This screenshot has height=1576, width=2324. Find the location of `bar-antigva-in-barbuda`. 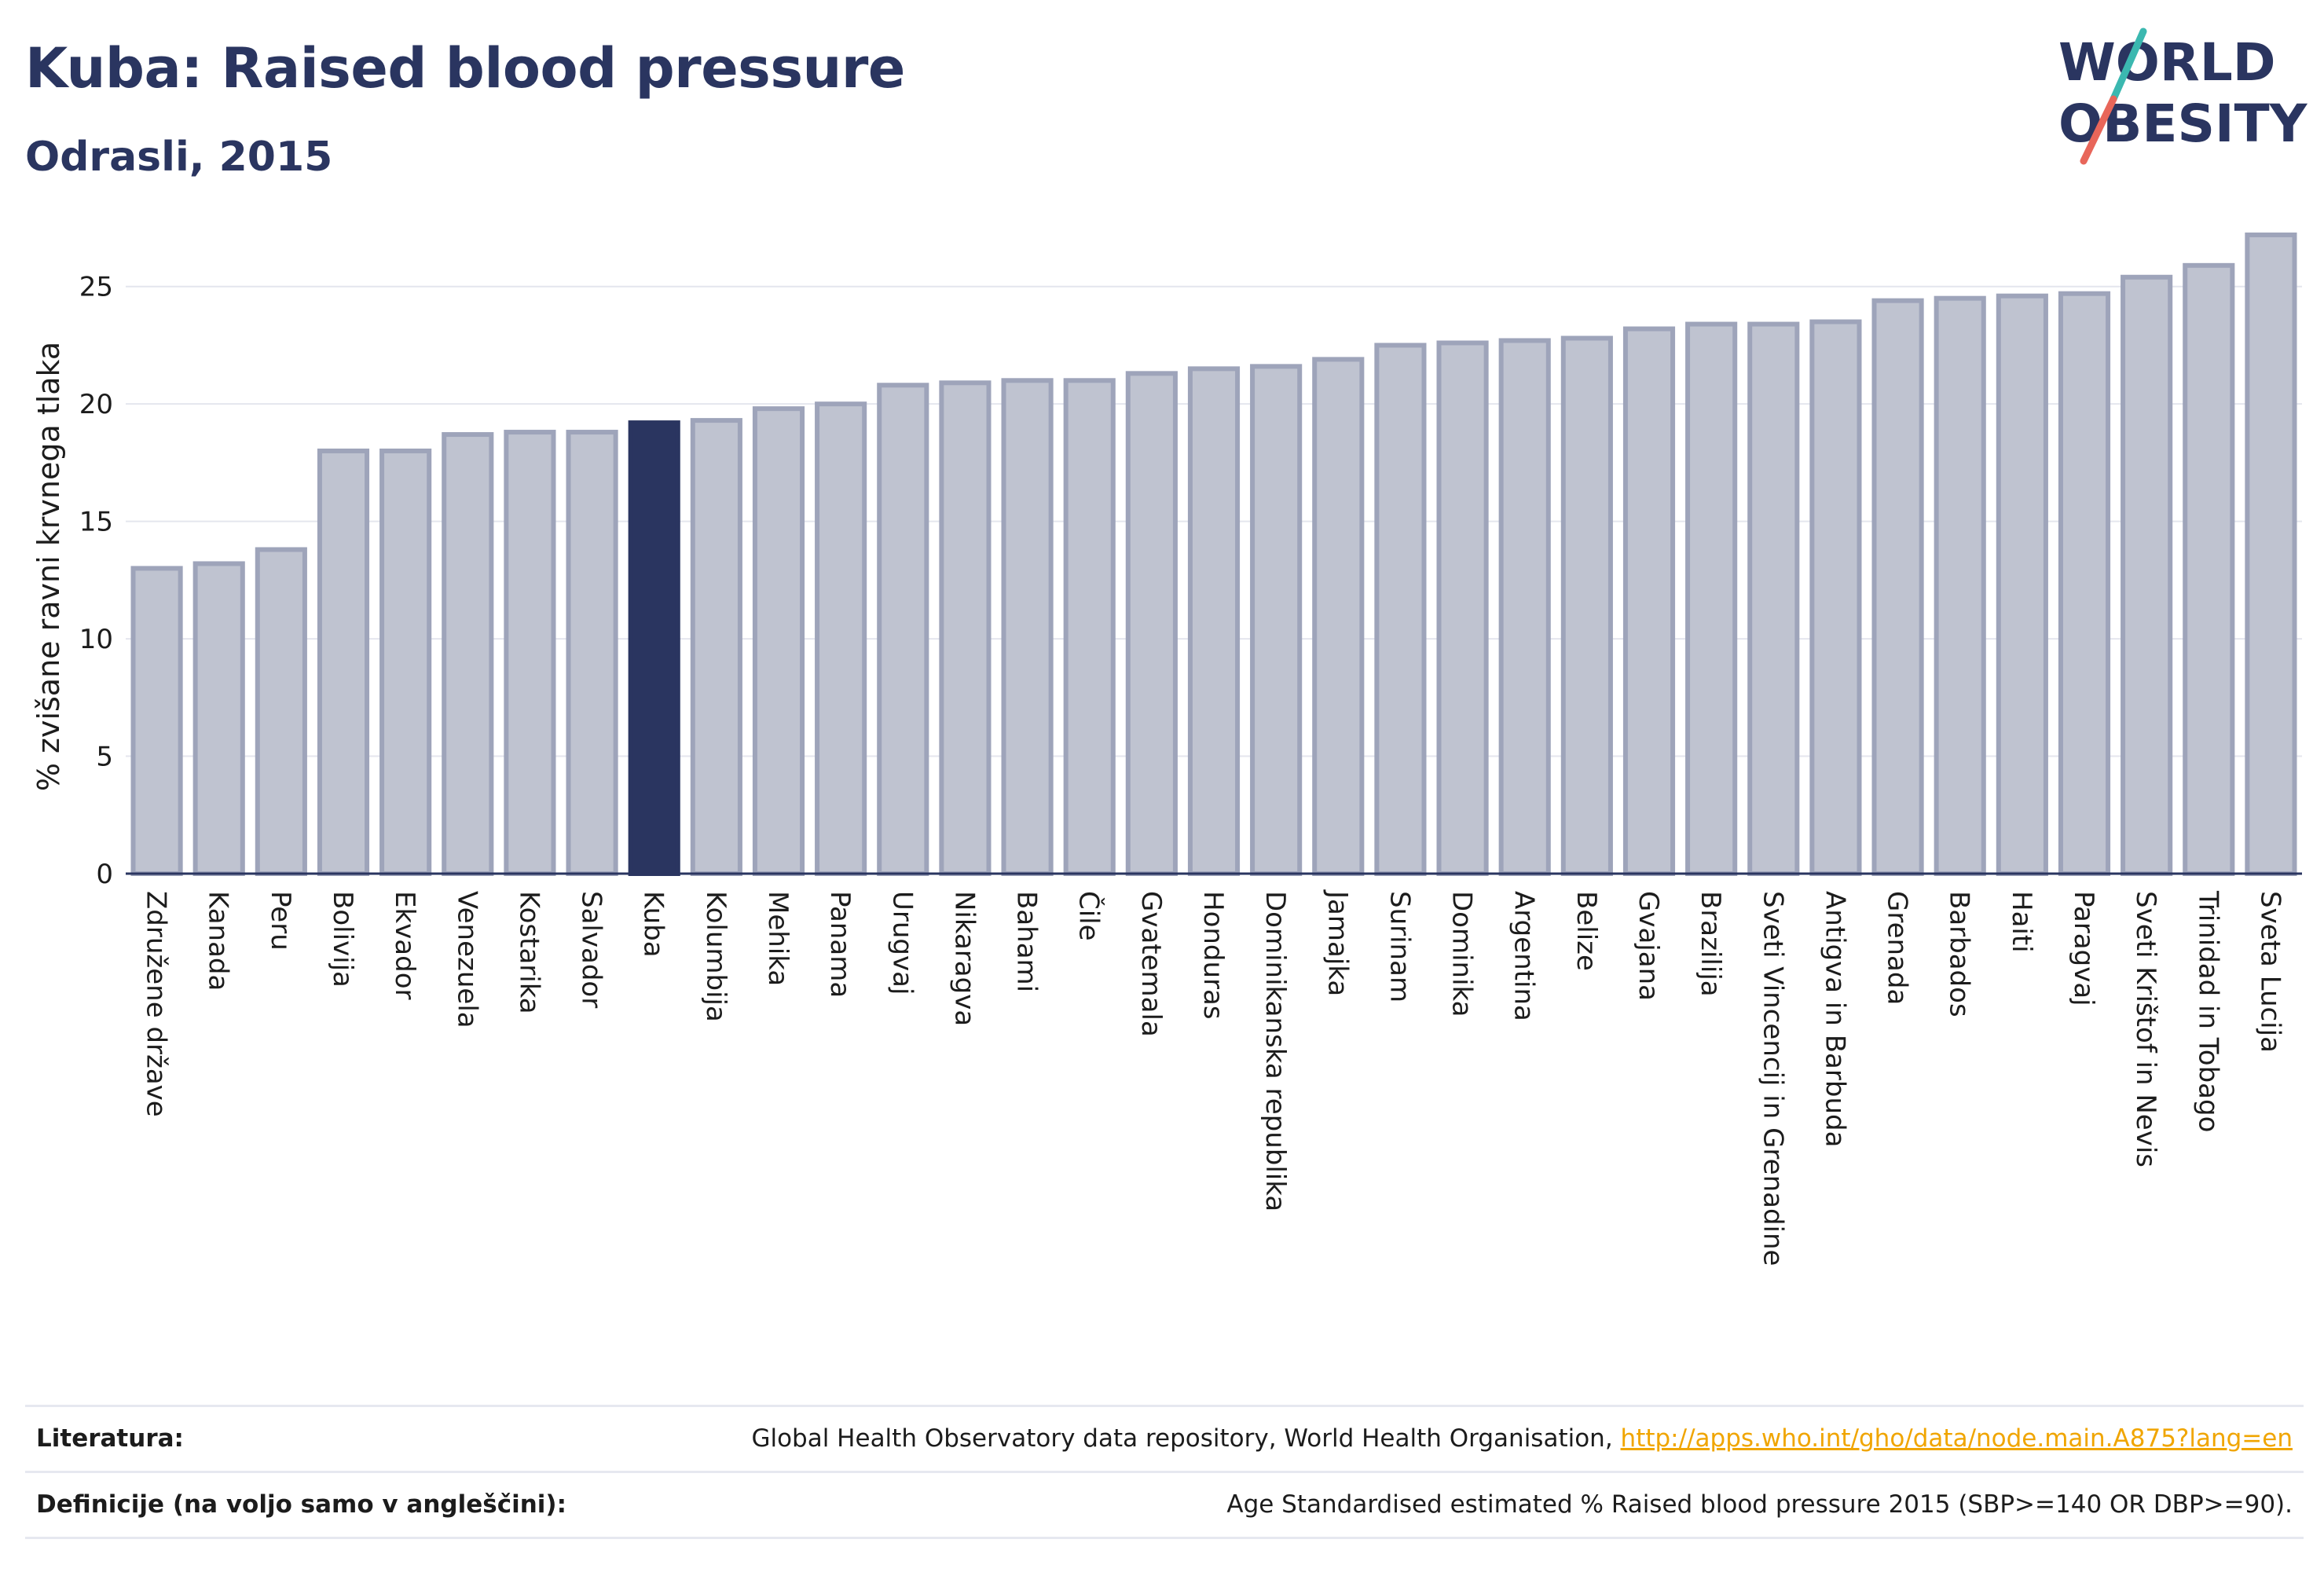

bar-antigva-in-barbuda is located at coordinates (1835, 597).